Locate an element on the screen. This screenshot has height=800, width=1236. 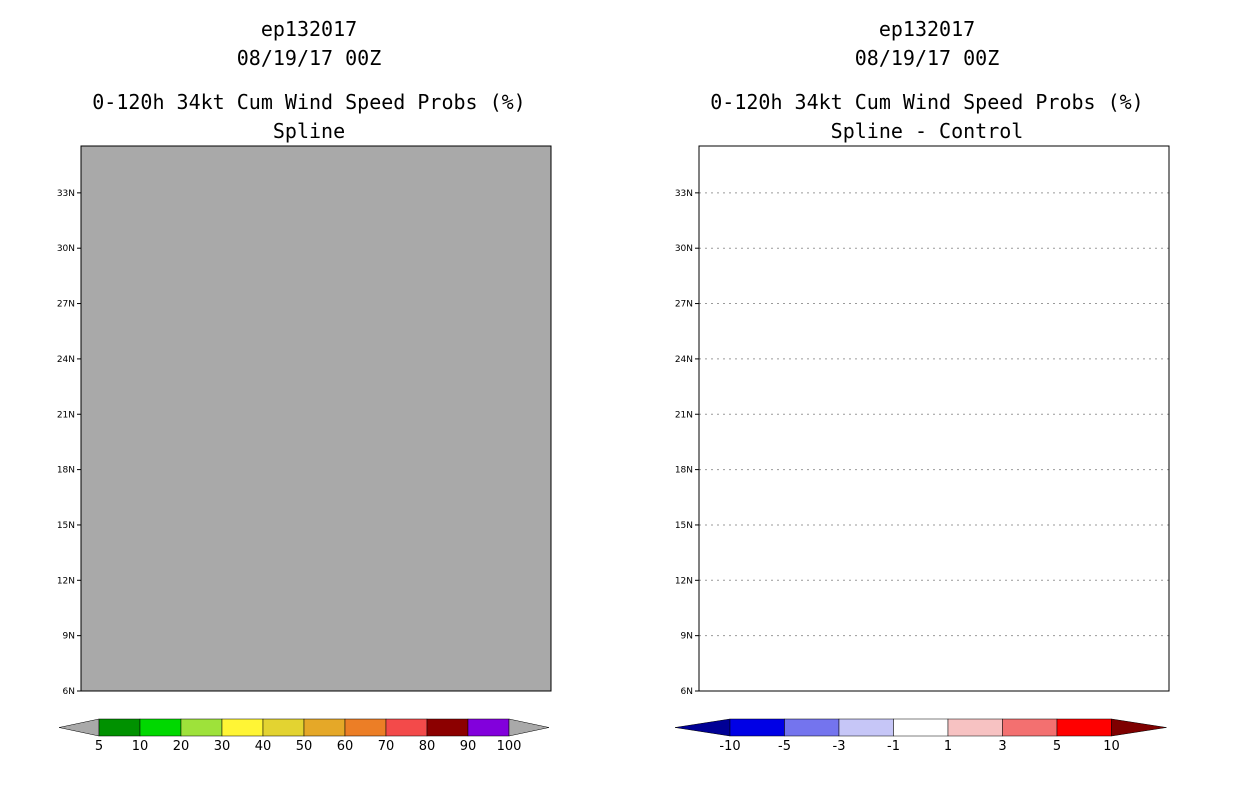
colorbar-label: 80 is located at coordinates (427, 746).